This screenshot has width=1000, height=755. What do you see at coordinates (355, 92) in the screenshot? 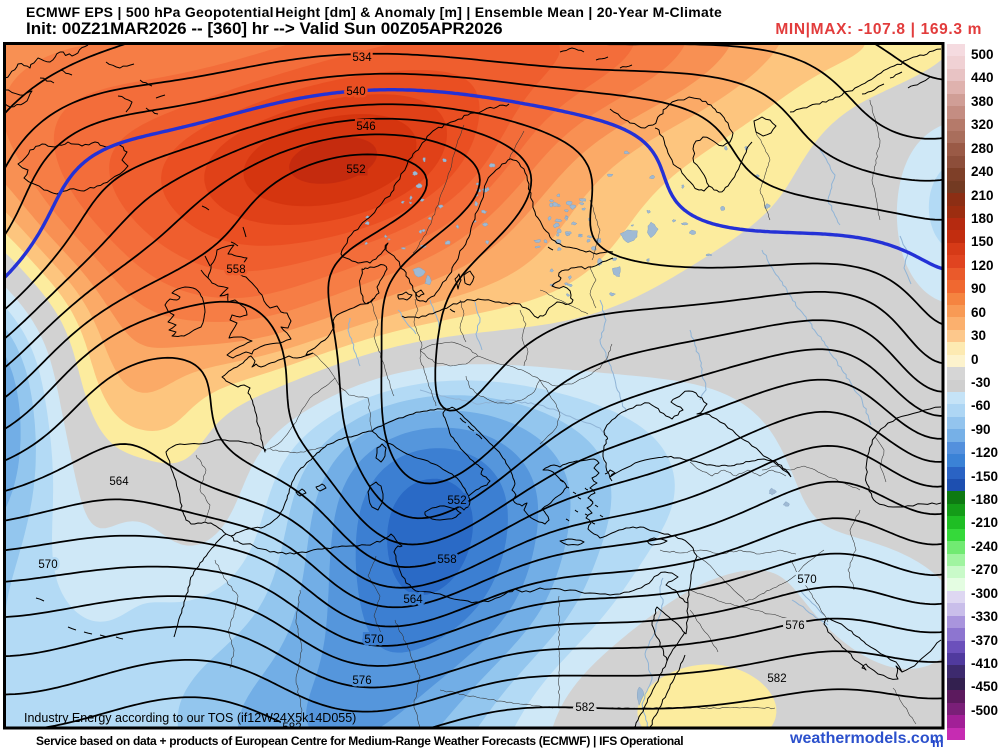
I see `svg-text: 540` at bounding box center [355, 92].